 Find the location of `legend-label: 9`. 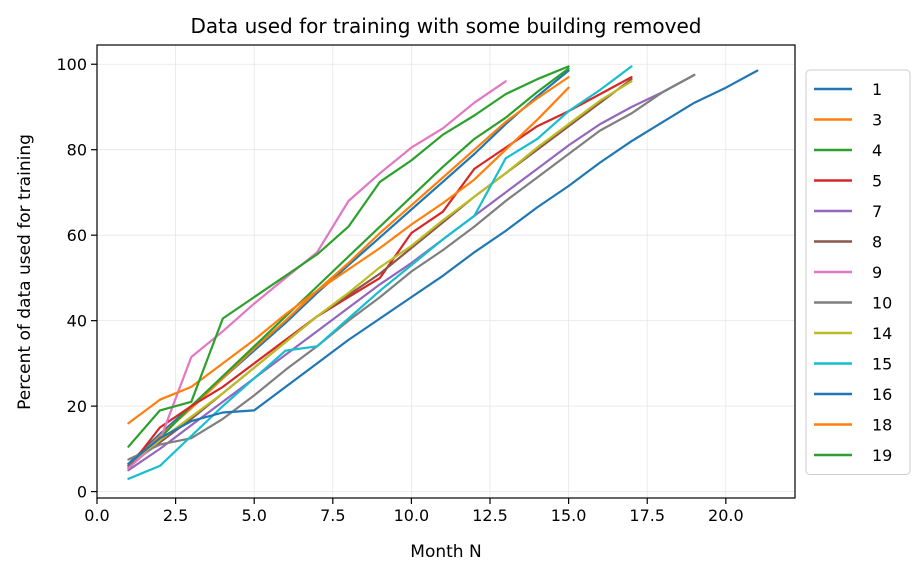

legend-label: 9 is located at coordinates (877, 272).